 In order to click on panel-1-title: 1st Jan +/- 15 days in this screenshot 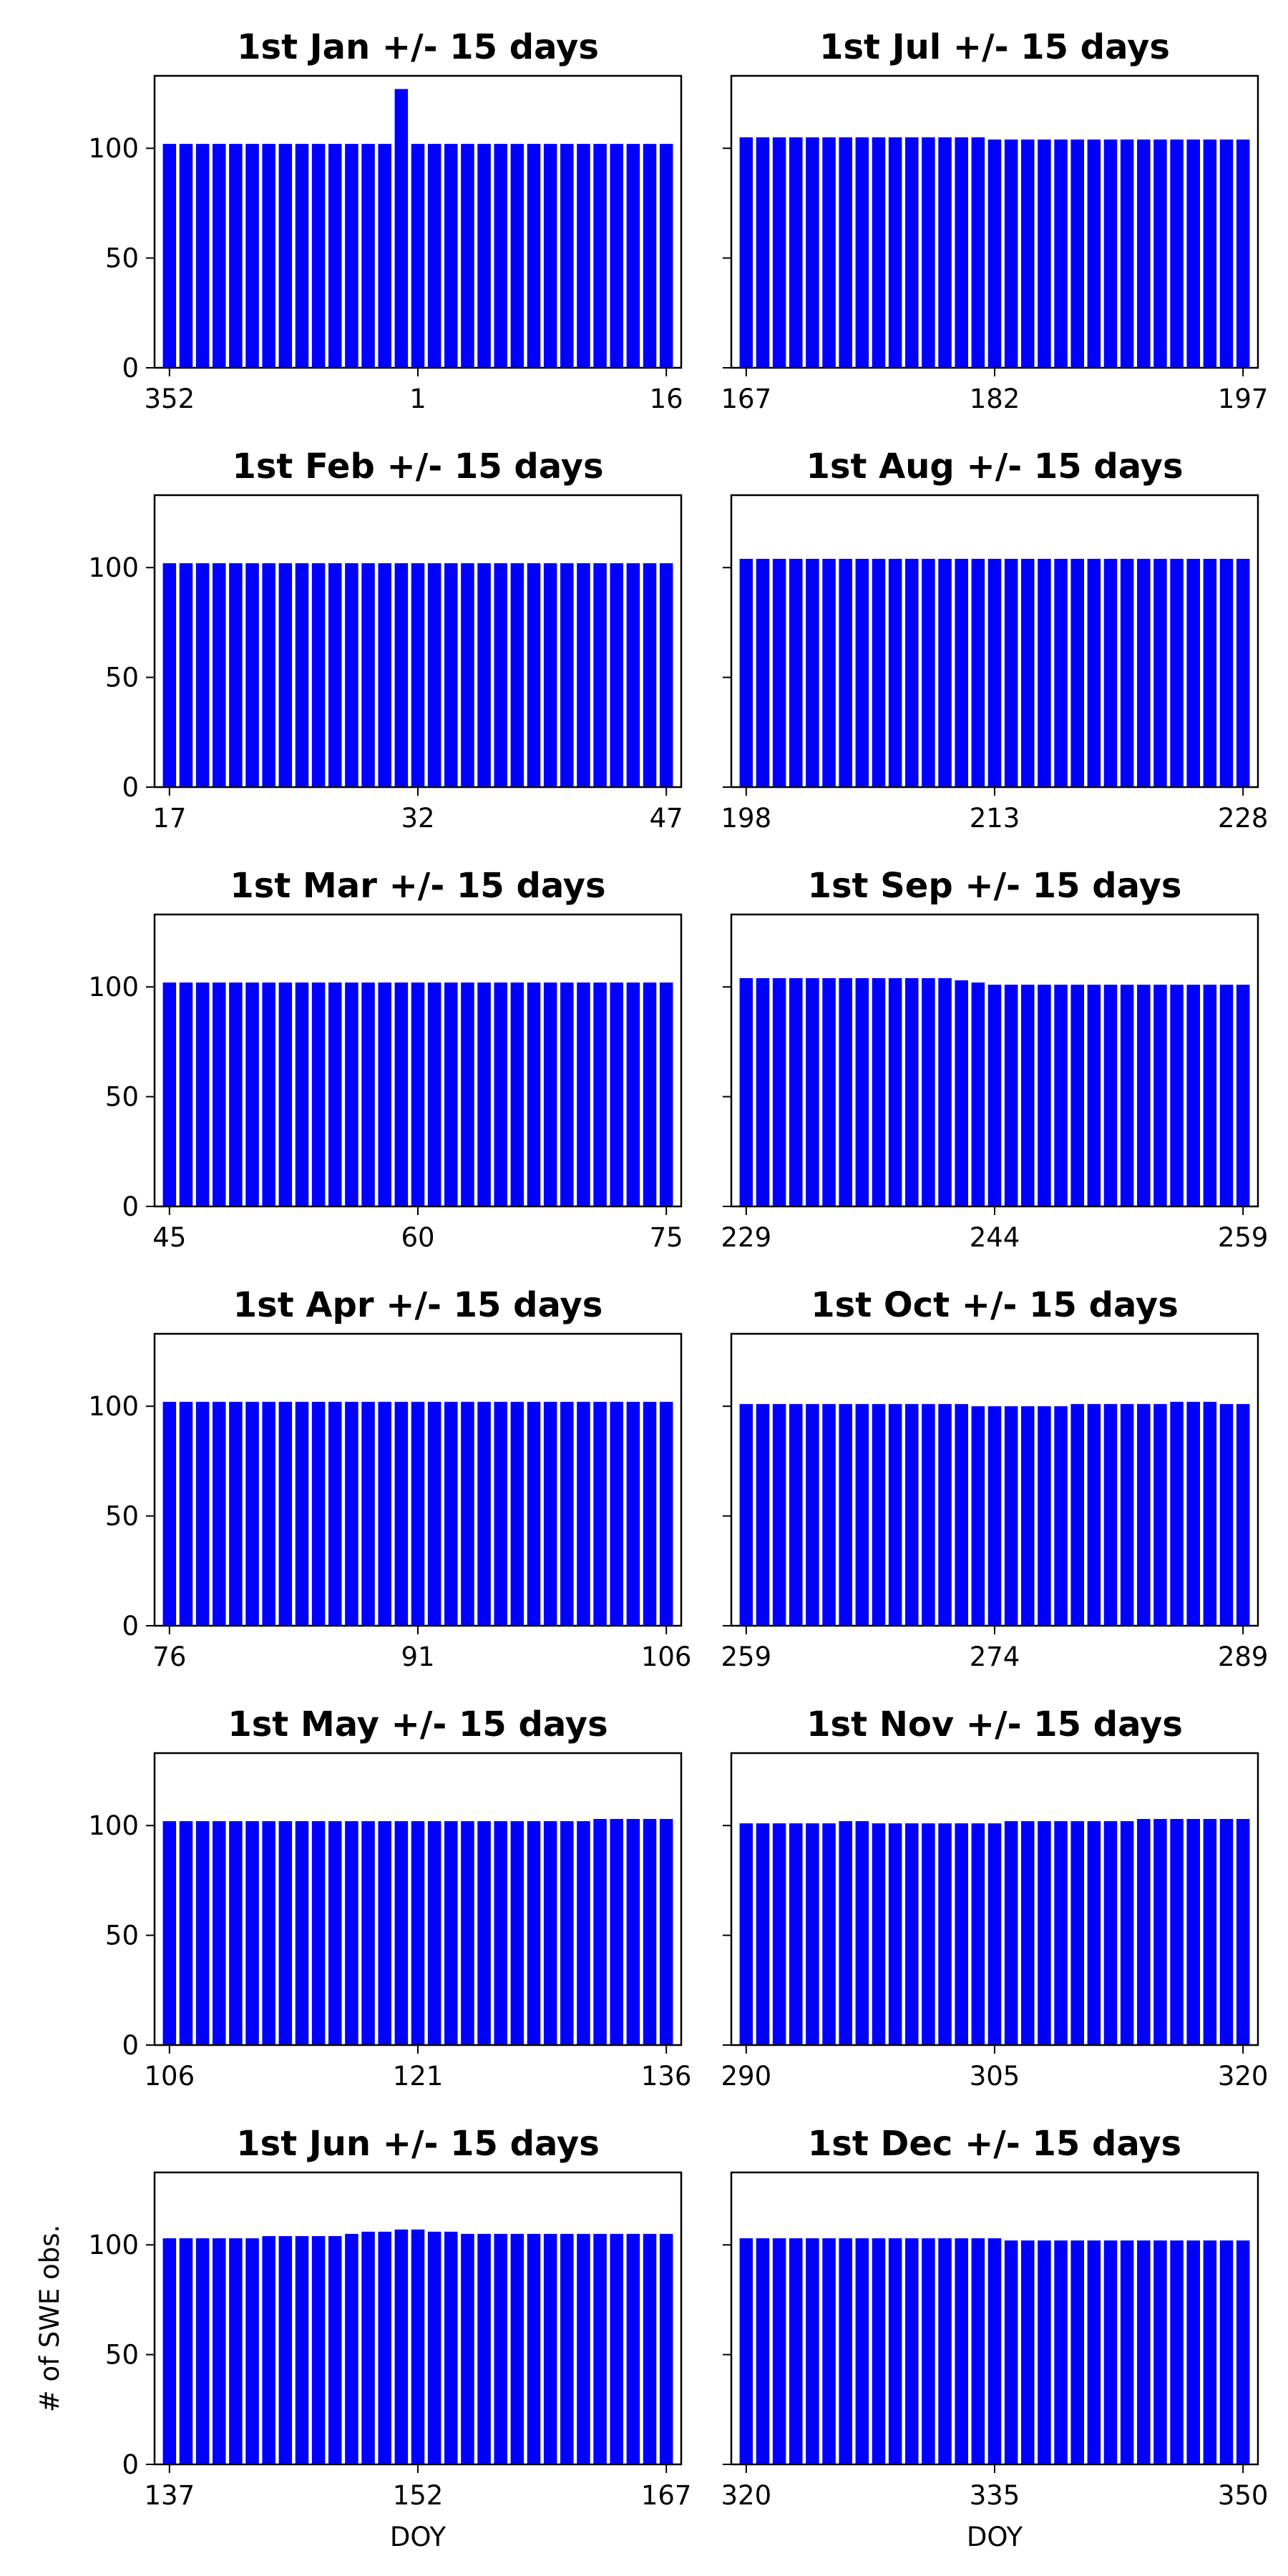, I will do `click(418, 47)`.